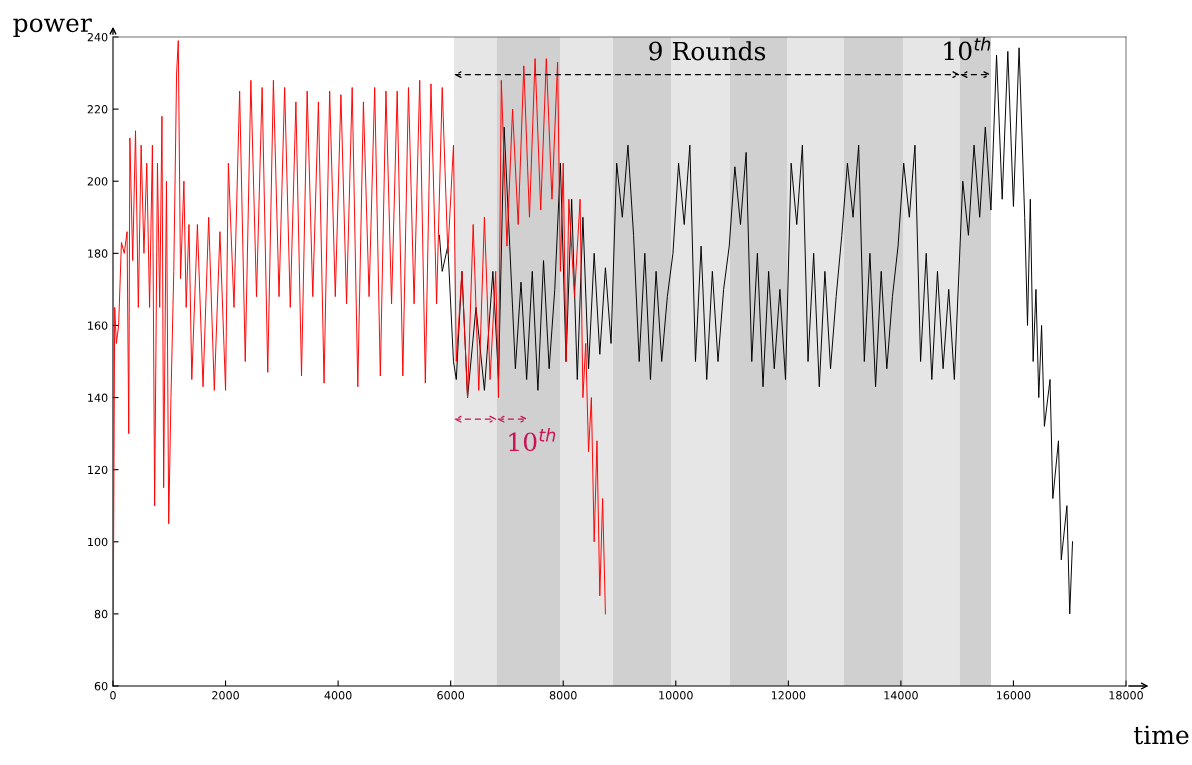 The width and height of the screenshot is (1192, 765). What do you see at coordinates (98, 325) in the screenshot?
I see `y-tick-label: 160` at bounding box center [98, 325].